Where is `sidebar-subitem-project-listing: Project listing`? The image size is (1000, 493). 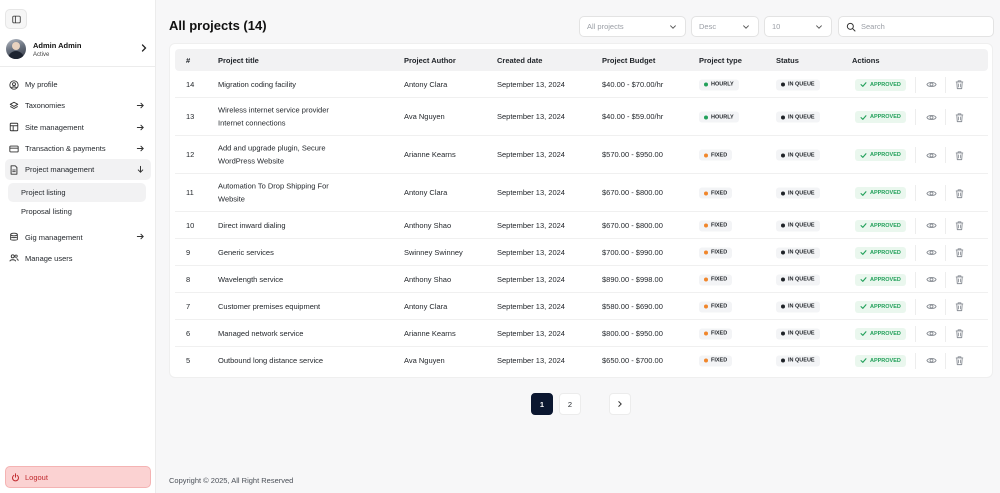
sidebar-subitem-project-listing: Project listing is located at coordinates (77, 193).